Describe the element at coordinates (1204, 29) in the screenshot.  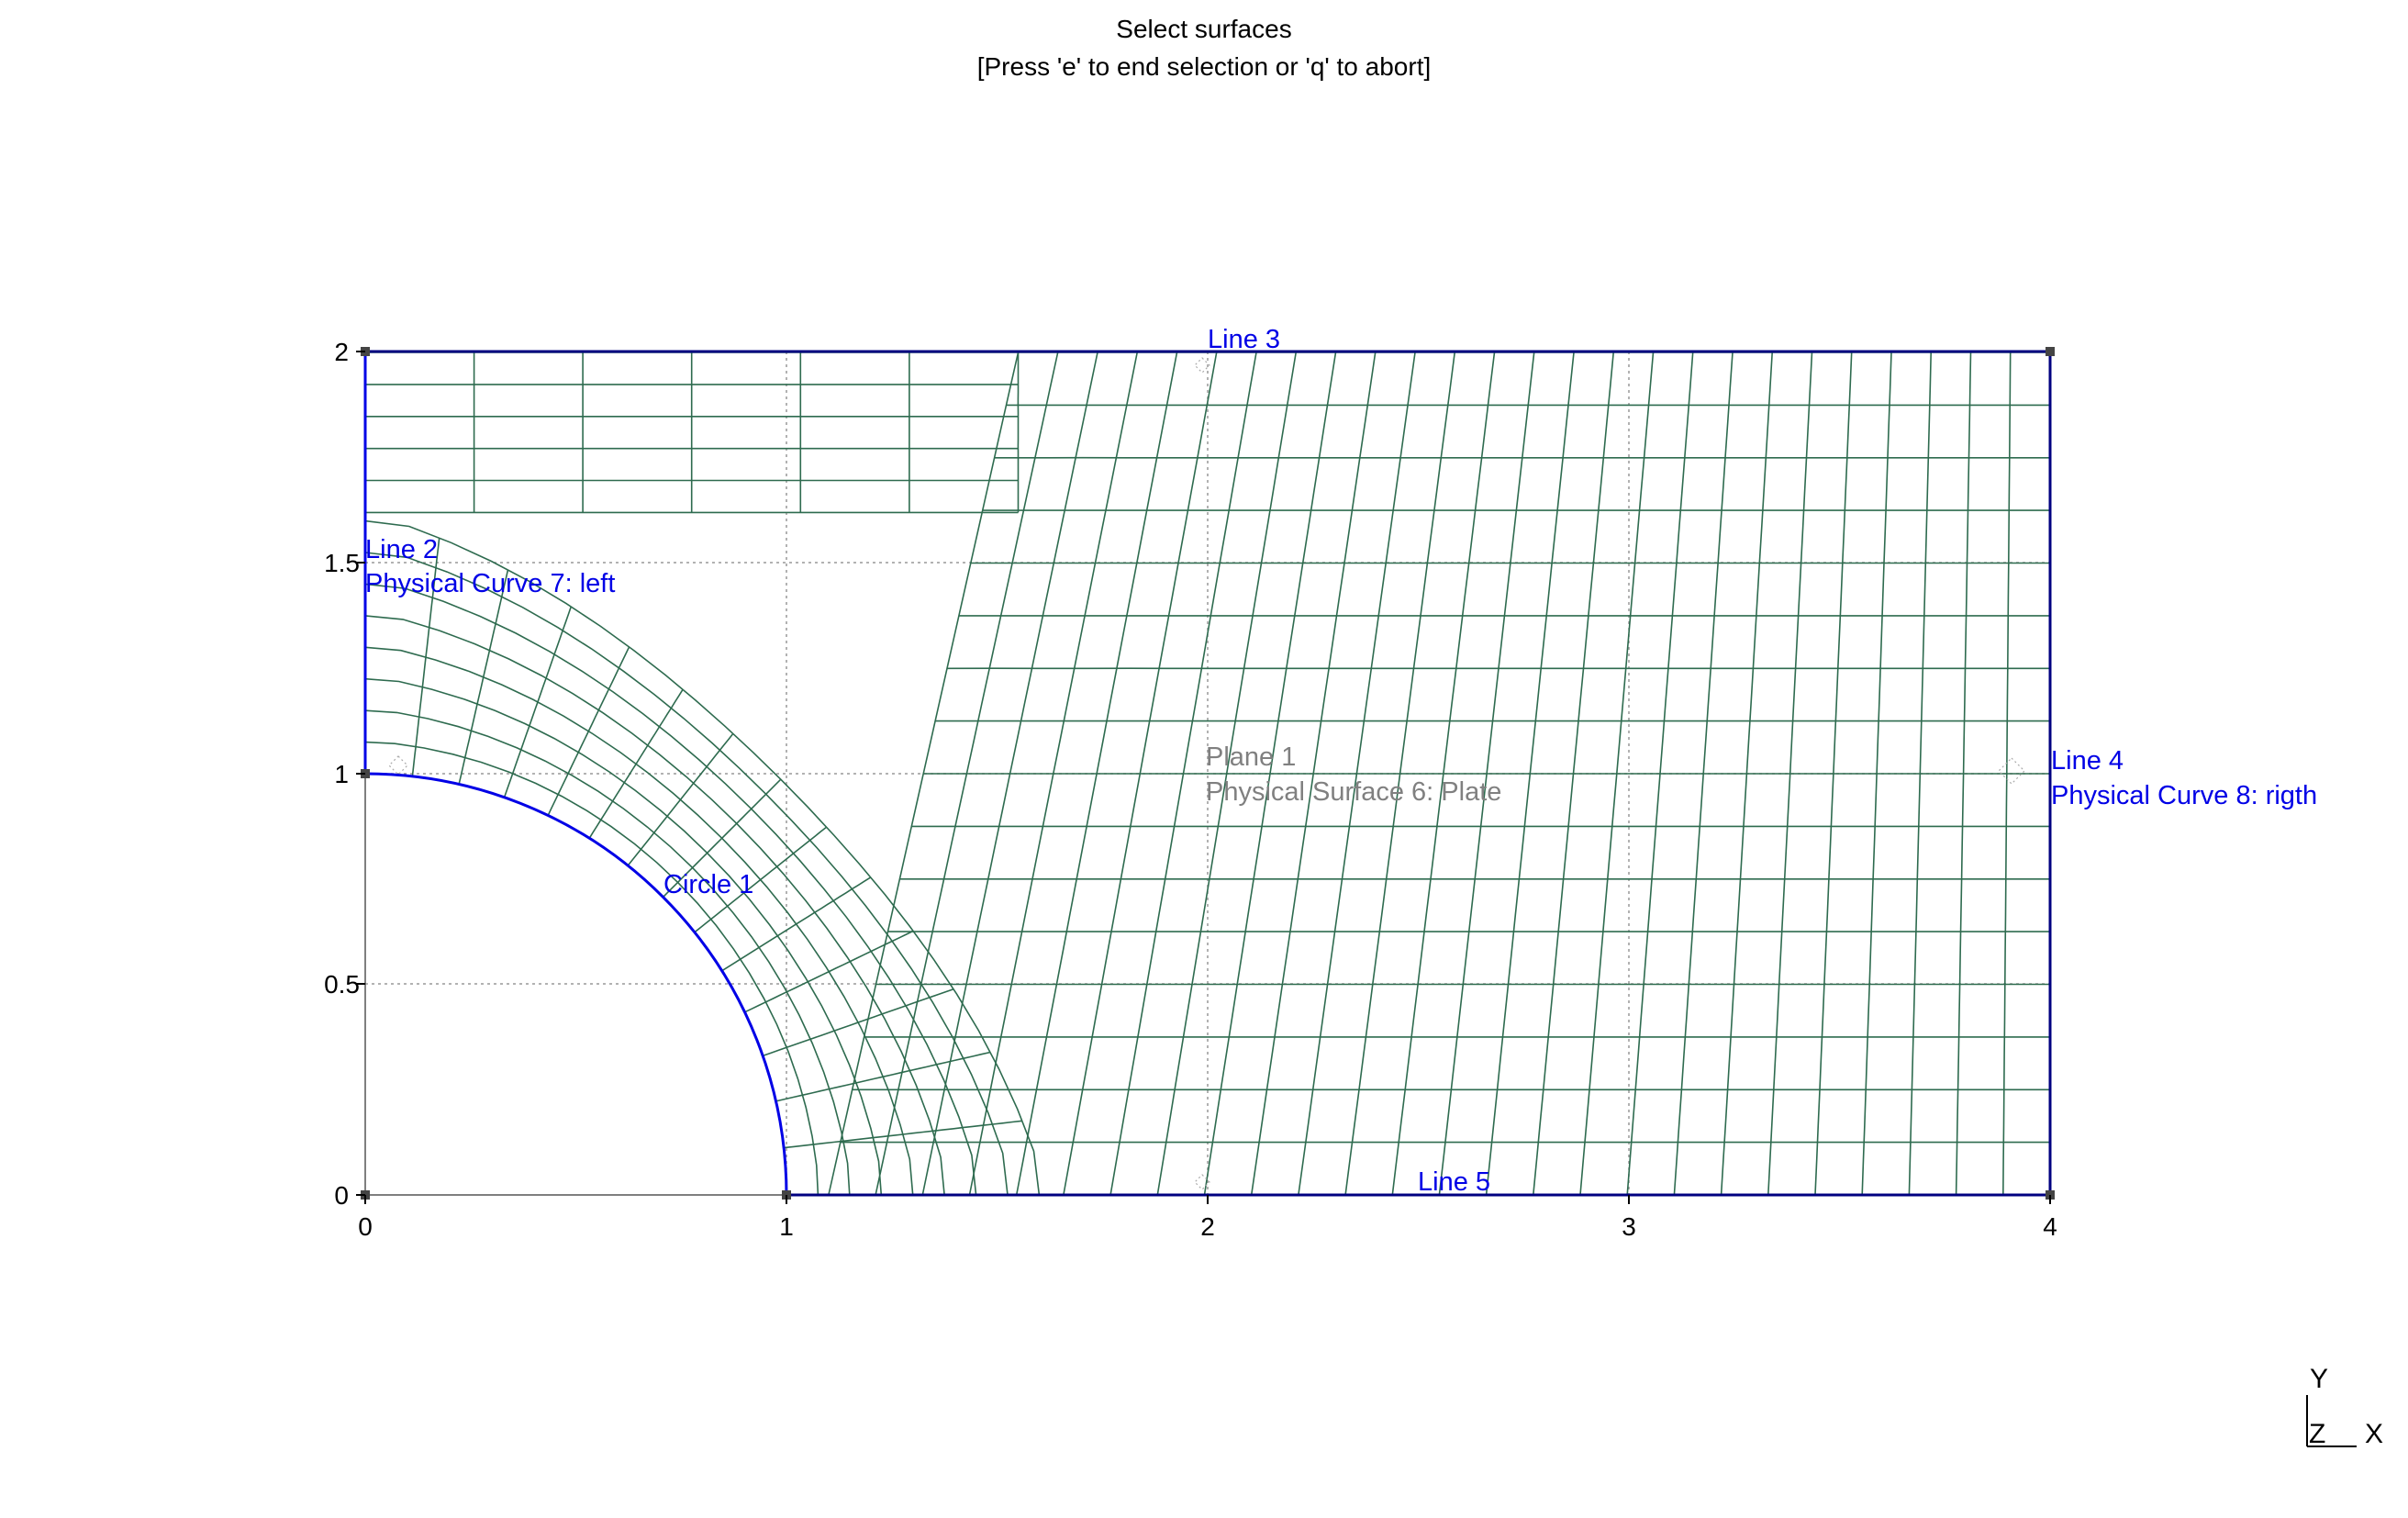
I see `status-message-title: Select surfaces` at that location.